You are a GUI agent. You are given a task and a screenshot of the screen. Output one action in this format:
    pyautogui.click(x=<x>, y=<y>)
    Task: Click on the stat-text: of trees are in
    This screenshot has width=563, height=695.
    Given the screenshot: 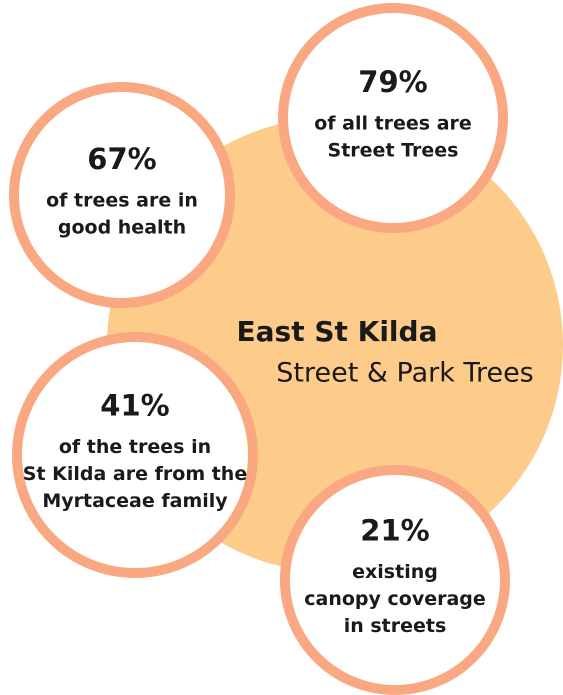 What is the action you would take?
    pyautogui.click(x=122, y=201)
    